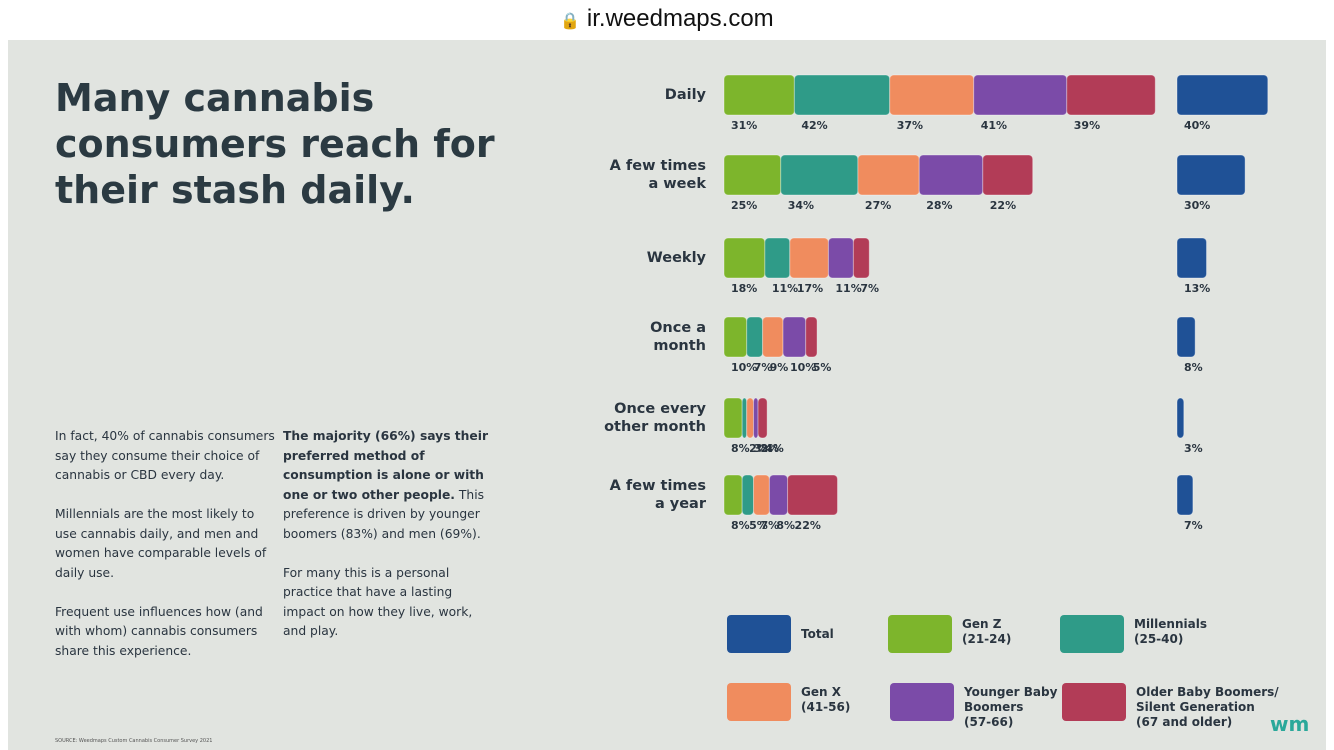 The width and height of the screenshot is (1334, 750). Describe the element at coordinates (744, 125) in the screenshot. I see `value-label: 31%` at that location.